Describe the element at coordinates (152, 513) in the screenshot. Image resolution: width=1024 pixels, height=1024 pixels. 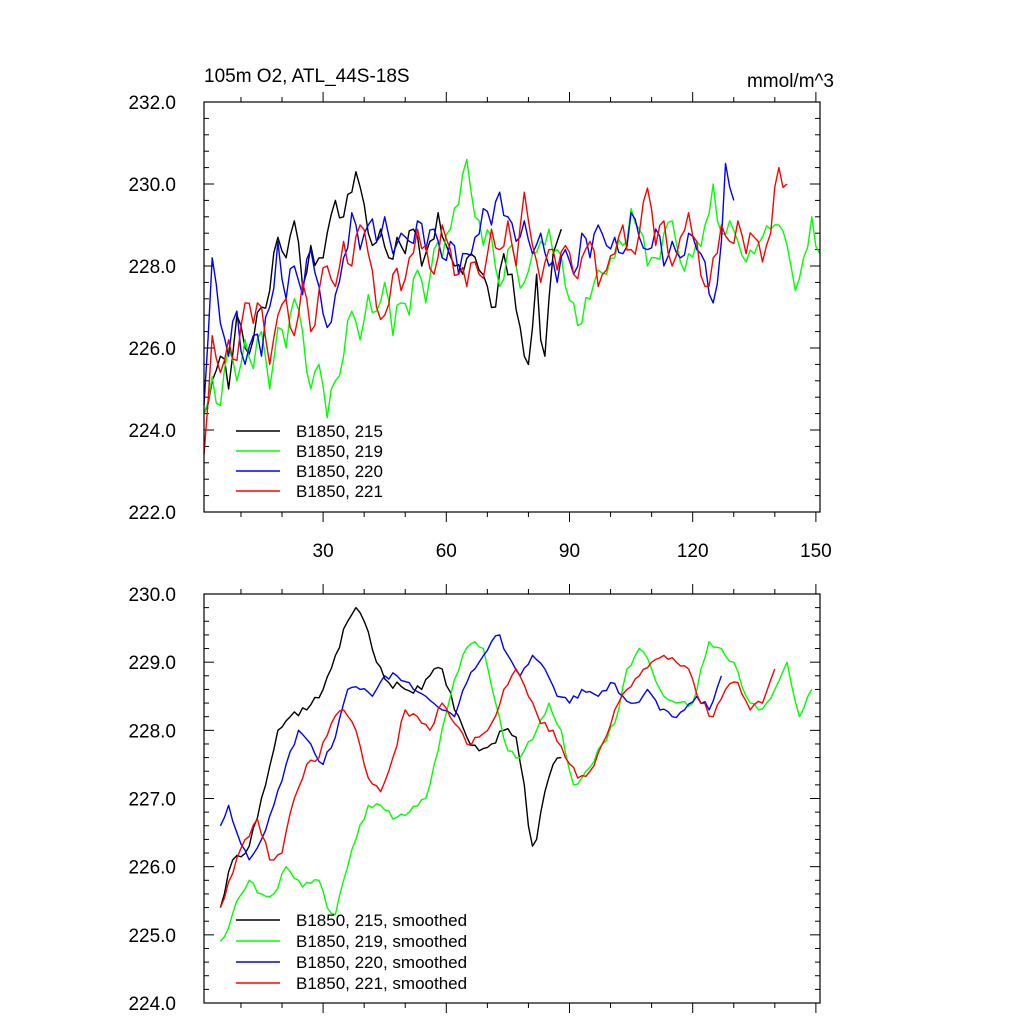
I see `y-tick-label: 222.0` at that location.